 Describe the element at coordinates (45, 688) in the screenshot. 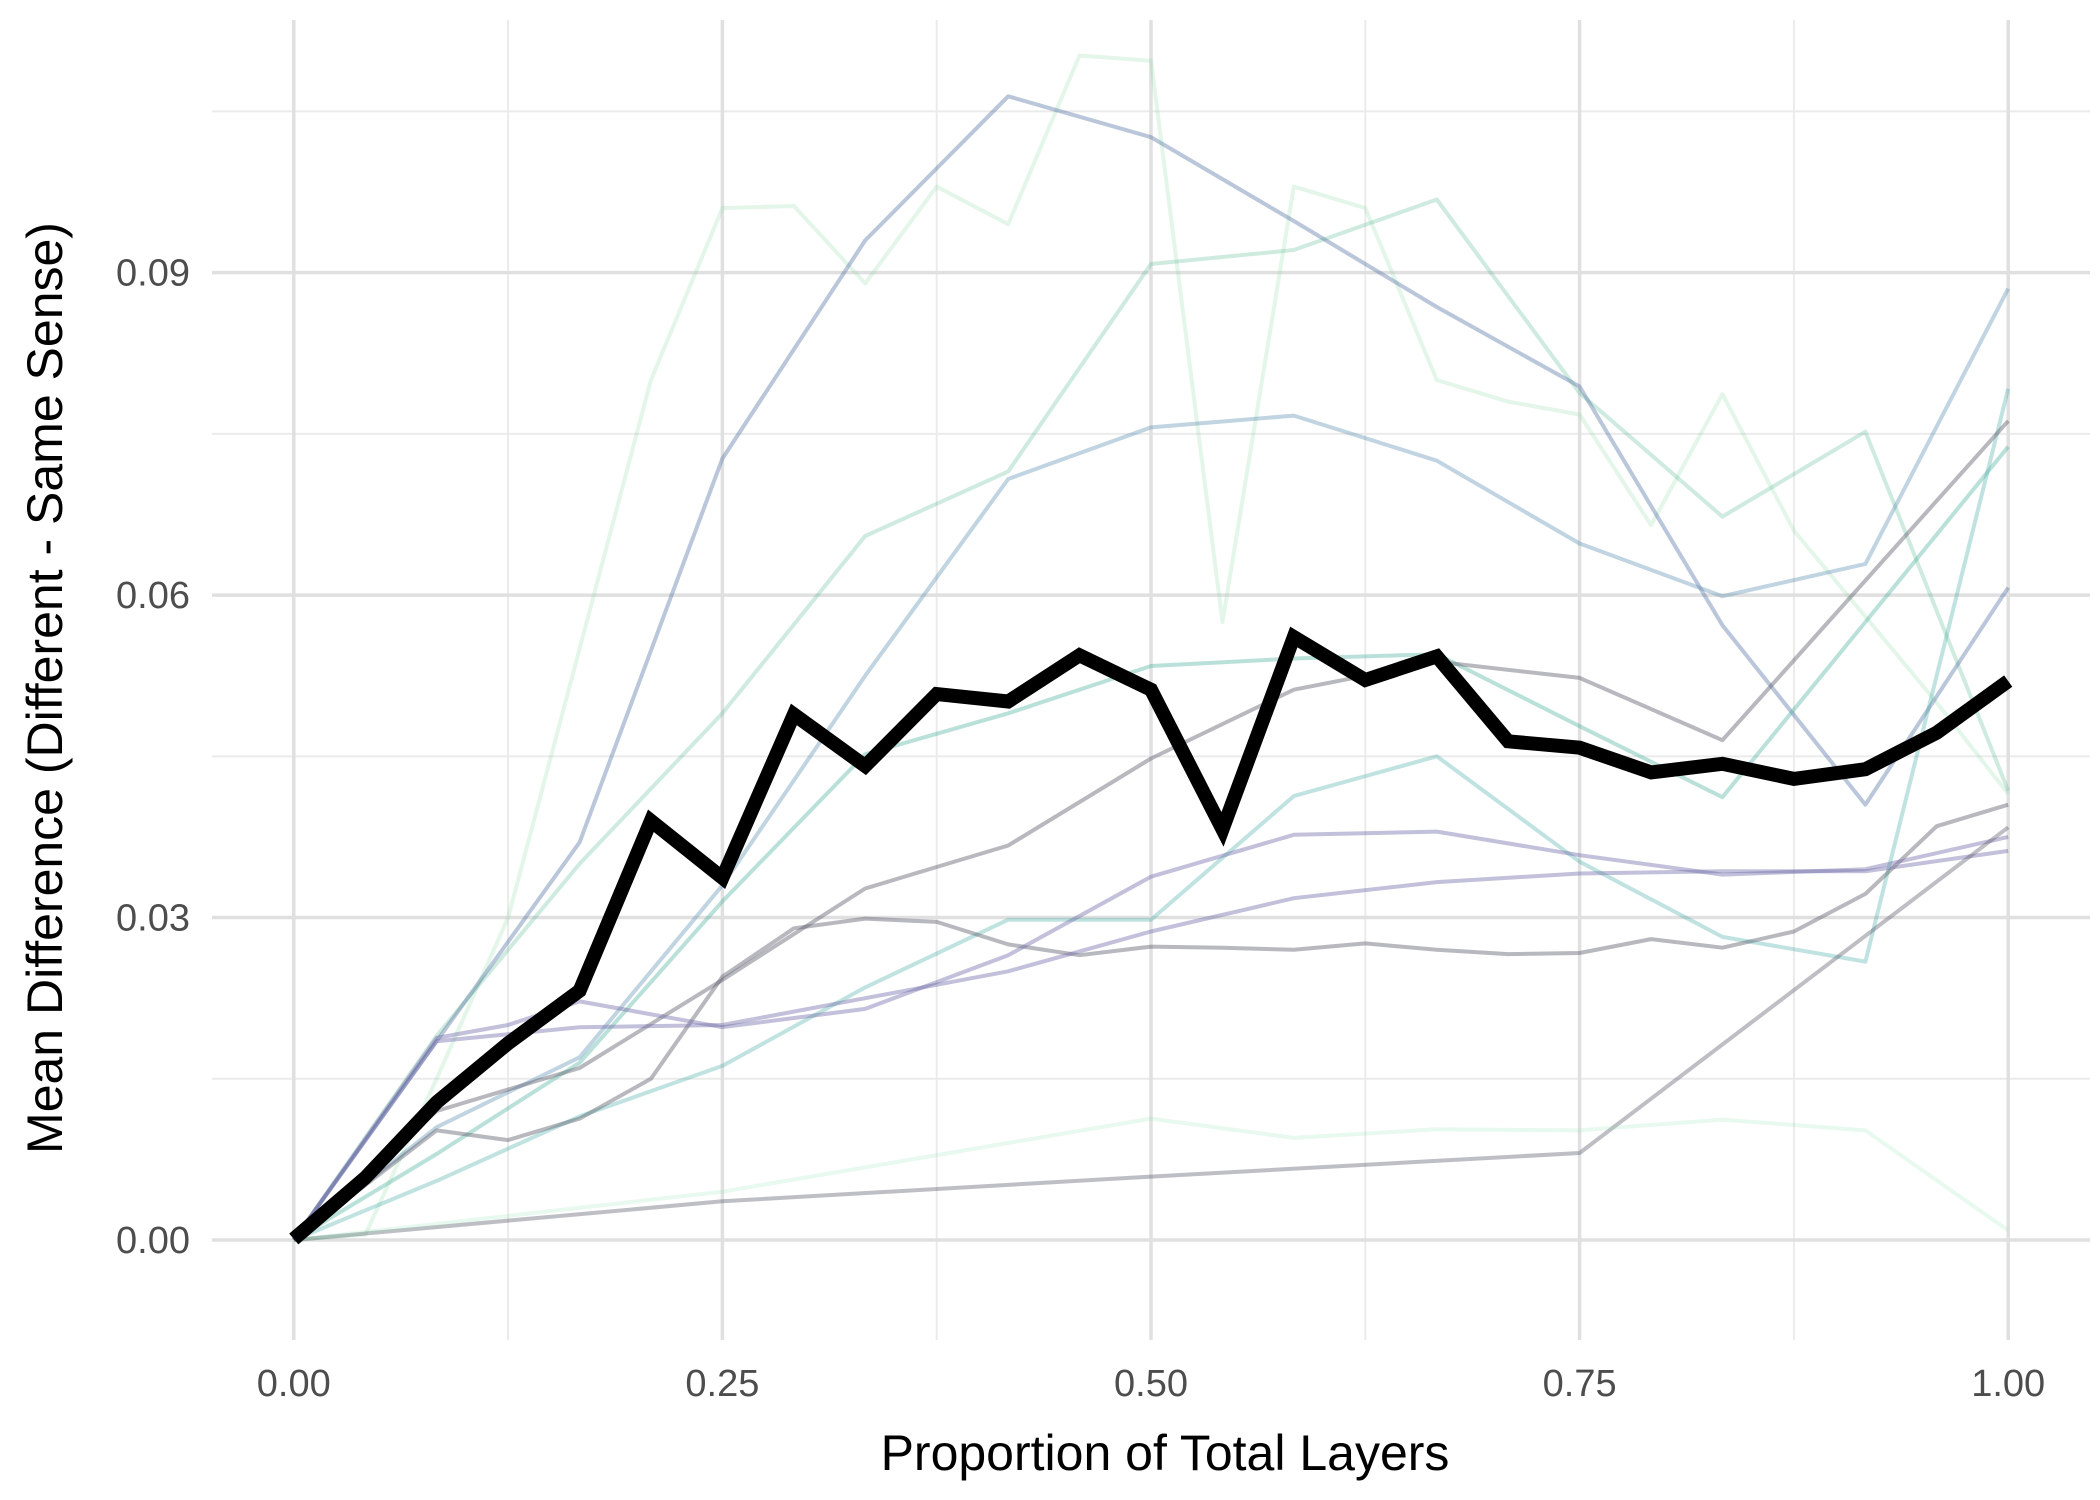

I see `y-axis-title: Mean Difference (Different - Same Sense)` at that location.